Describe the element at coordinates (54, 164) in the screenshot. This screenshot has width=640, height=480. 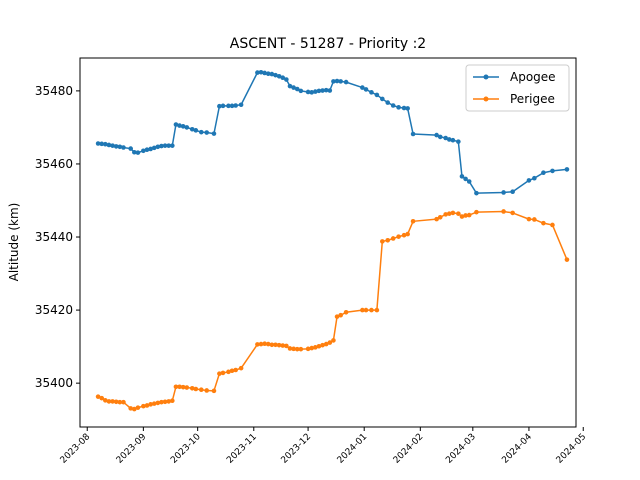
I see `y-tick-label: 35460` at that location.